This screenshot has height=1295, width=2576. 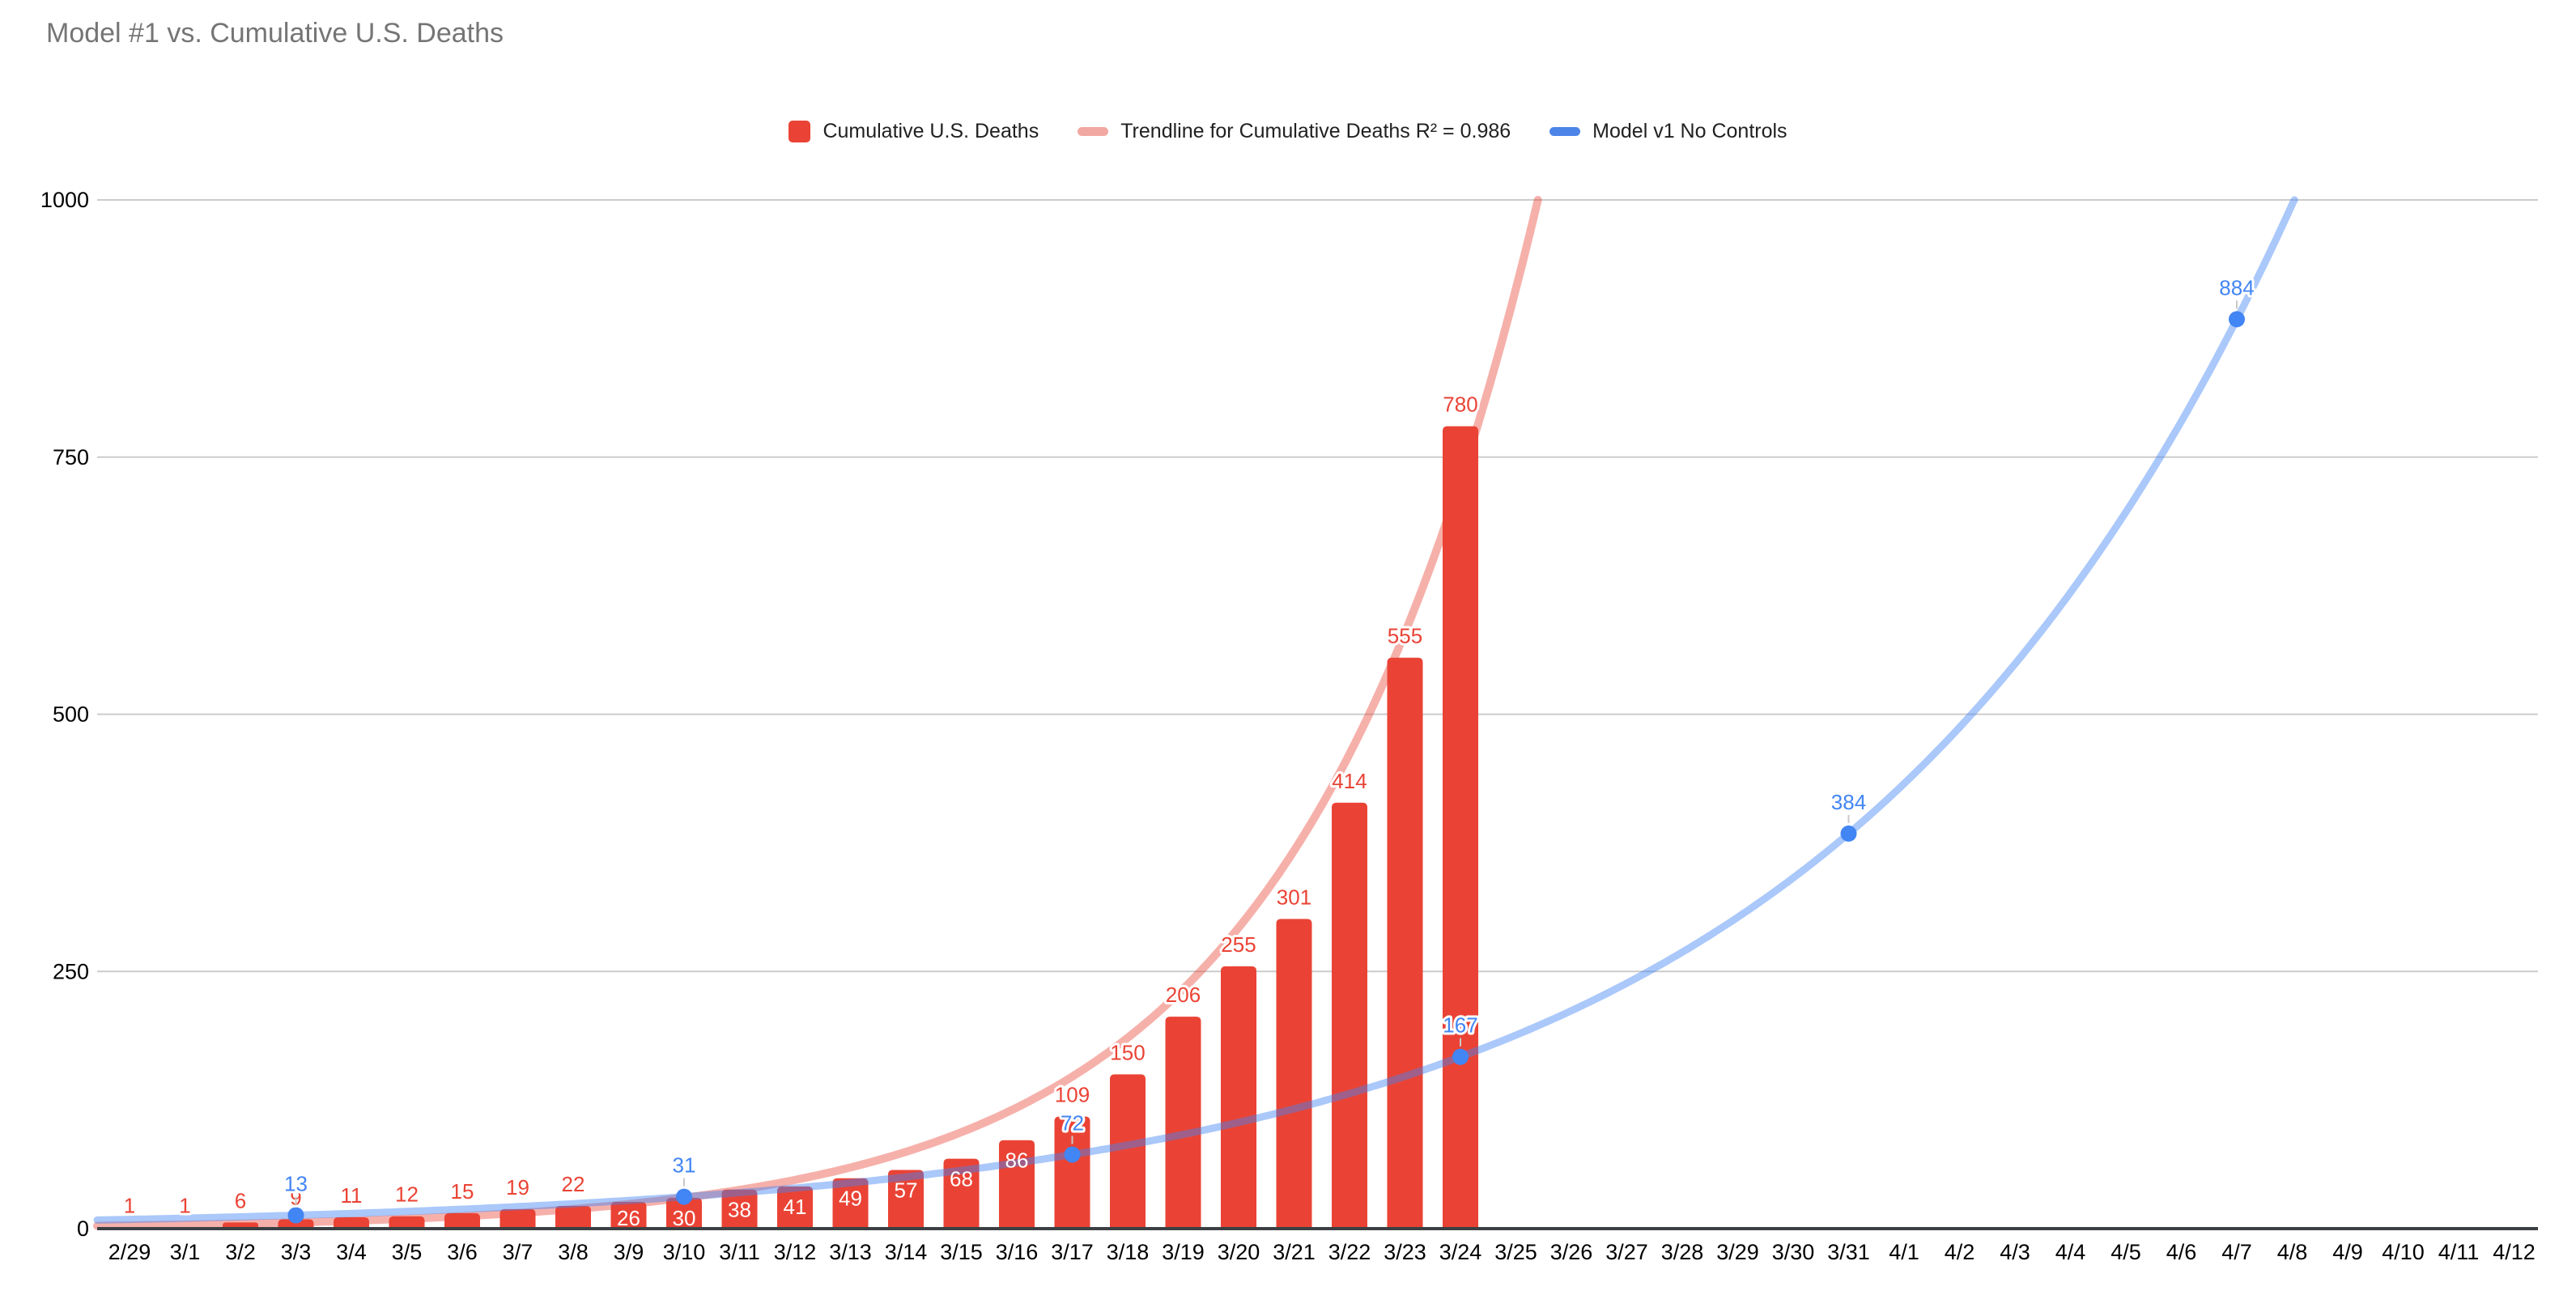 I want to click on legend-item-cumulative-deaths: Cumulative U.S. Deaths, so click(x=914, y=131).